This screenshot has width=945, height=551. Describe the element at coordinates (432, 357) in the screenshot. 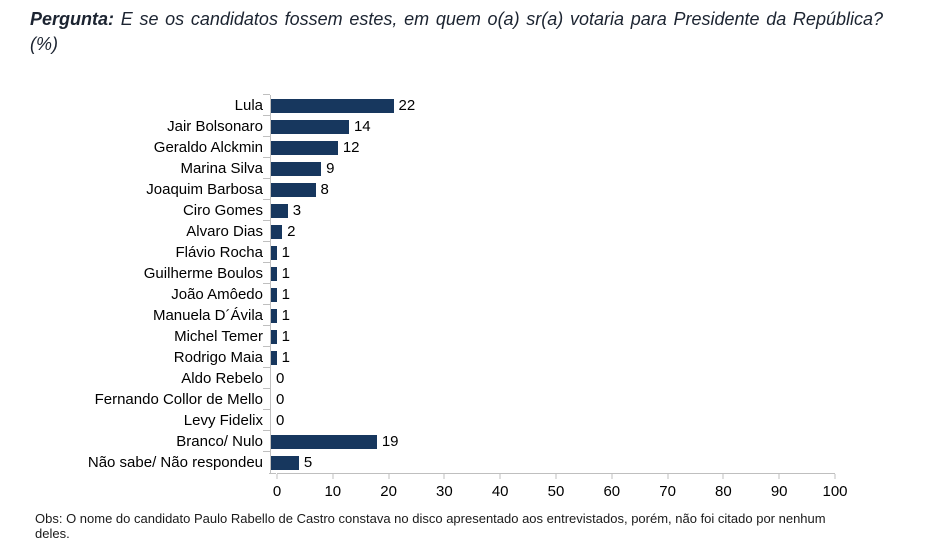

I see `chart-row: Rodrigo Maia 1` at that location.